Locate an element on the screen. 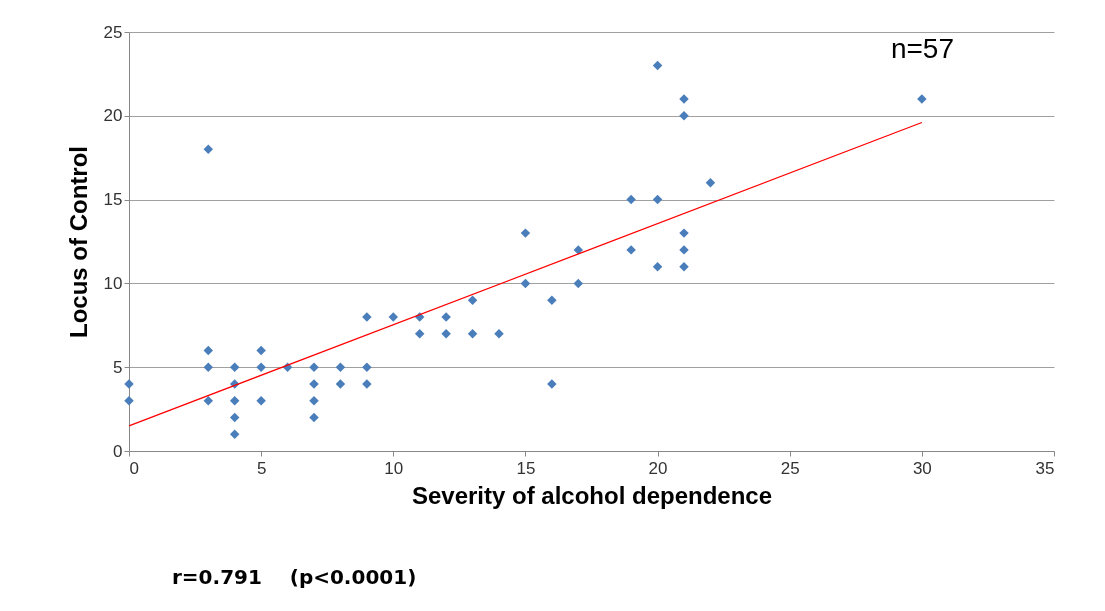  x-tick-label: 35 is located at coordinates (1045, 468).